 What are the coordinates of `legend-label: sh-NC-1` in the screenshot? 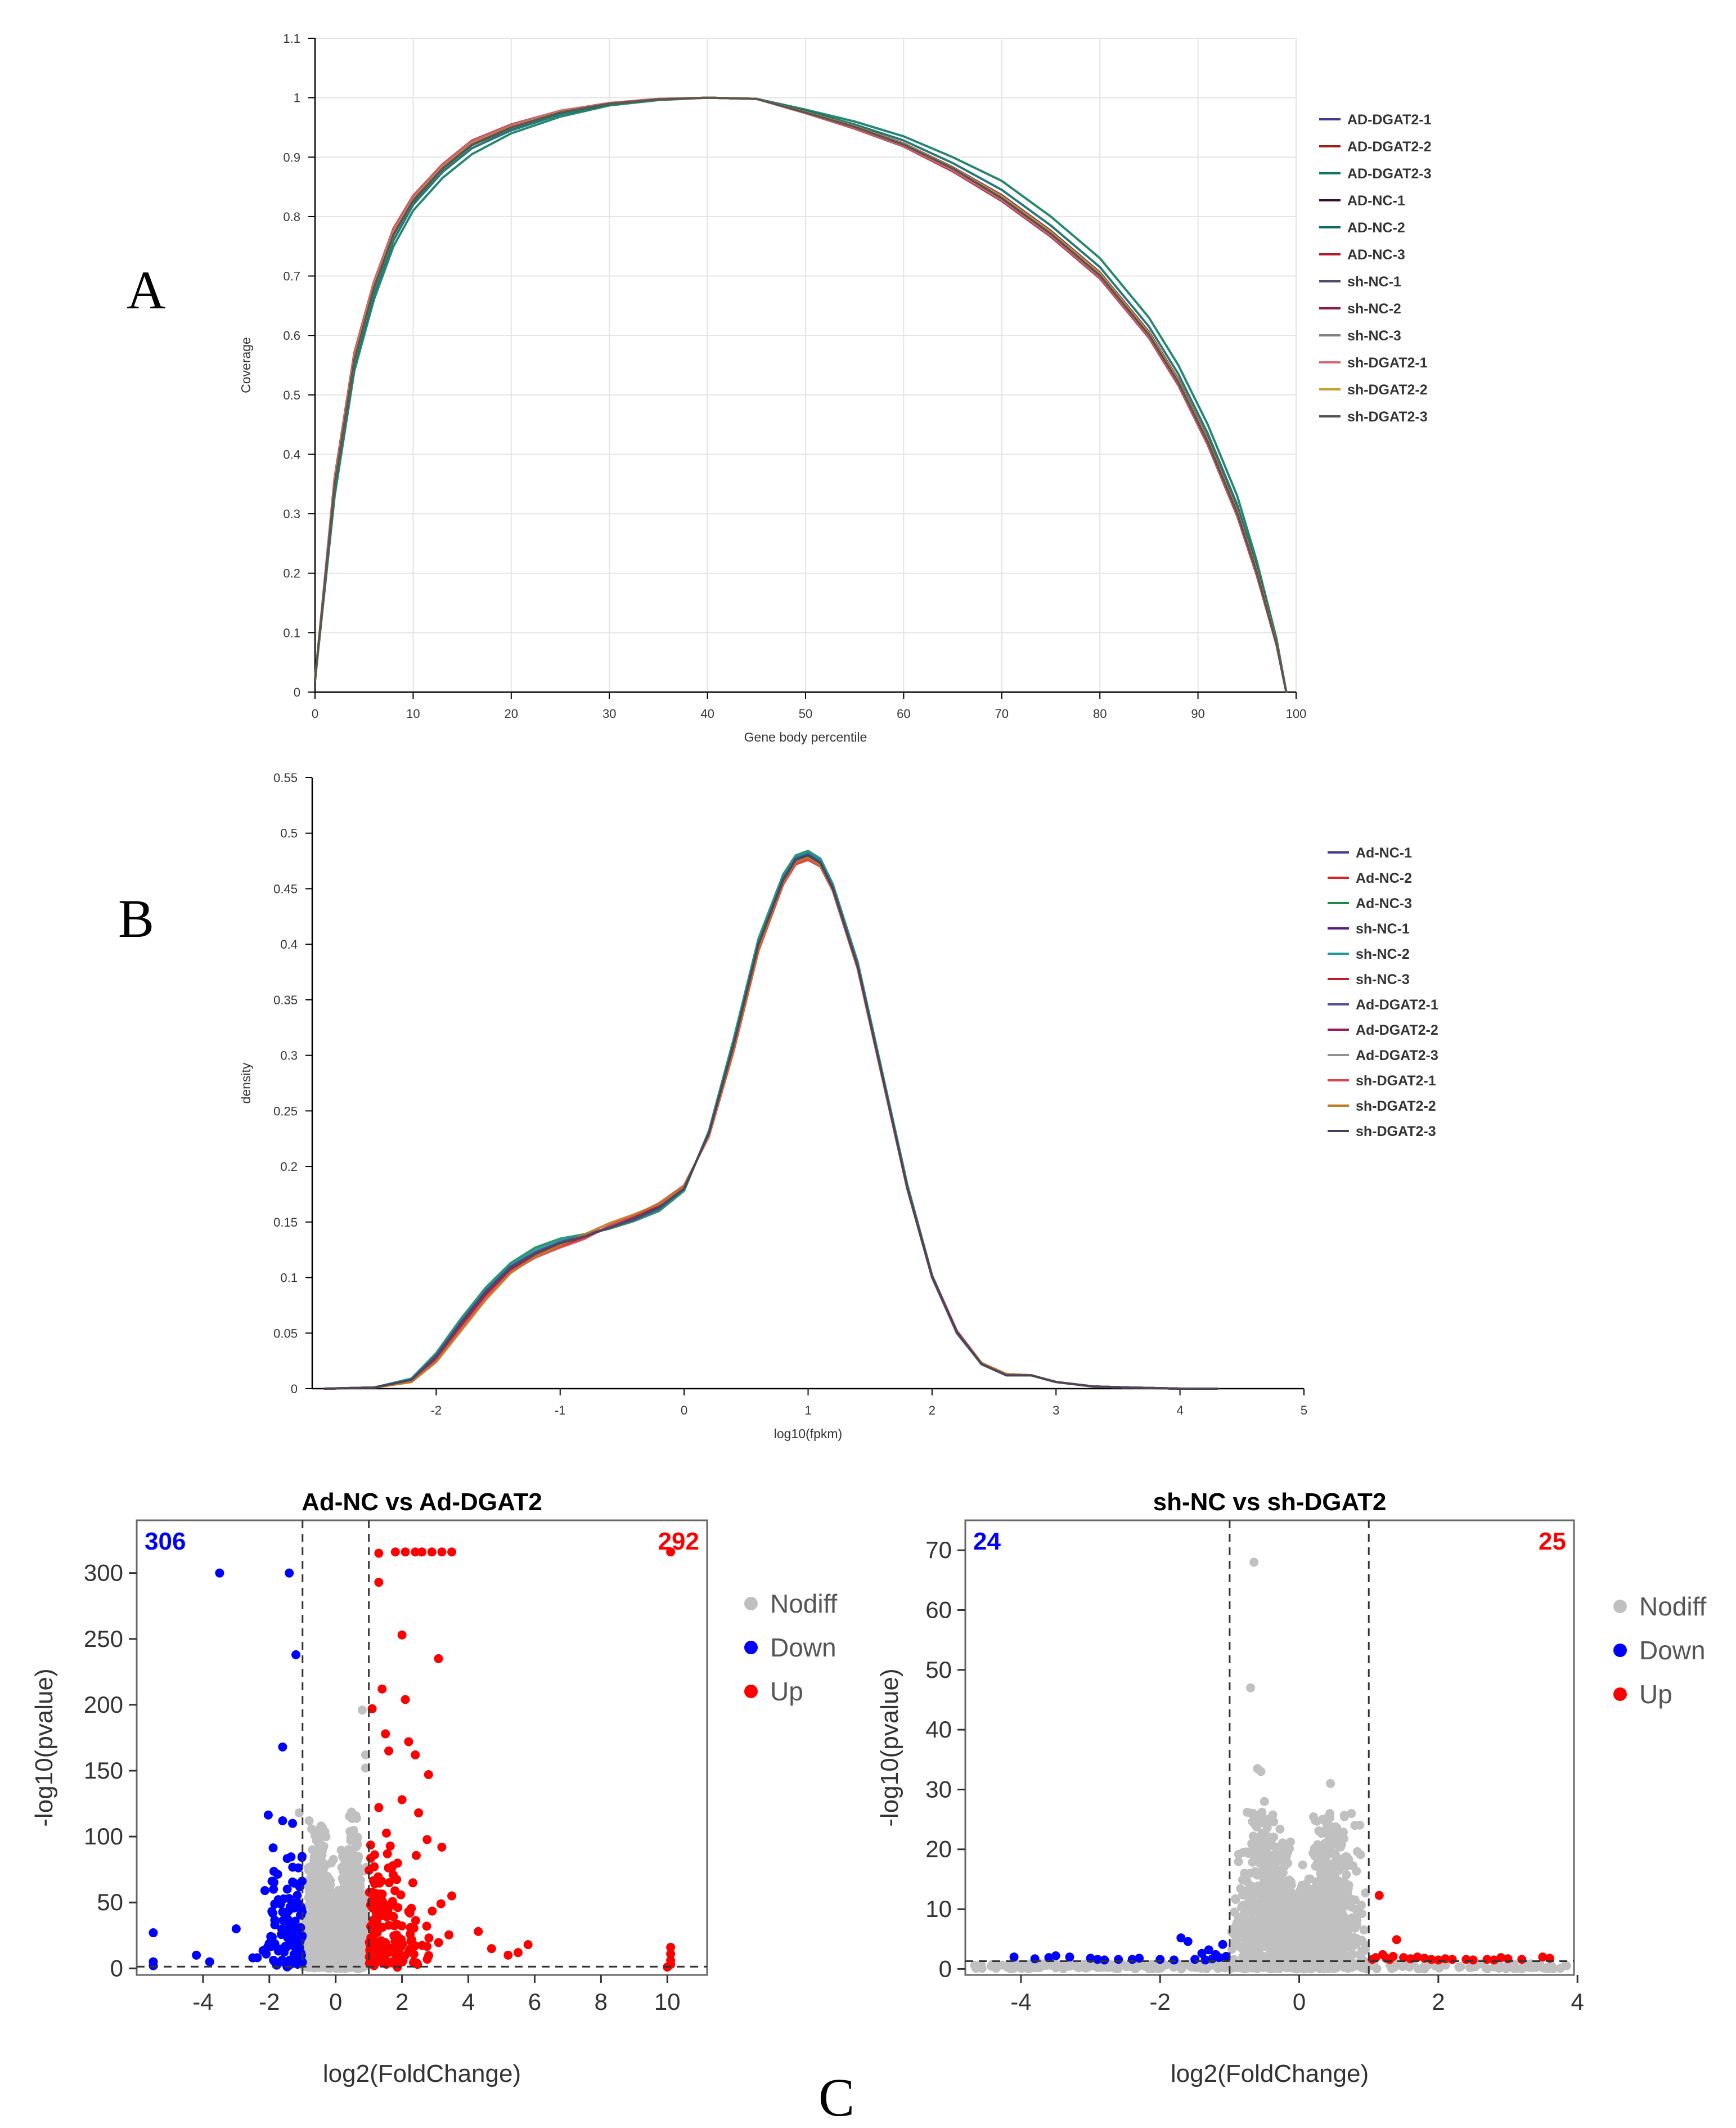 It's located at (1383, 929).